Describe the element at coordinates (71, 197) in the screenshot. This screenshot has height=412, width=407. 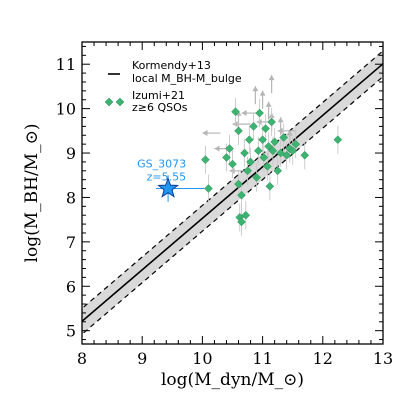
I see `y-tick-label: 8` at that location.